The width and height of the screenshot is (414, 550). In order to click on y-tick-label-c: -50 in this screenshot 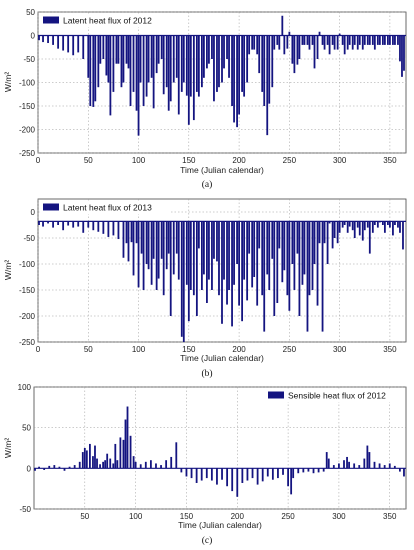, I will do `click(25, 509)`.